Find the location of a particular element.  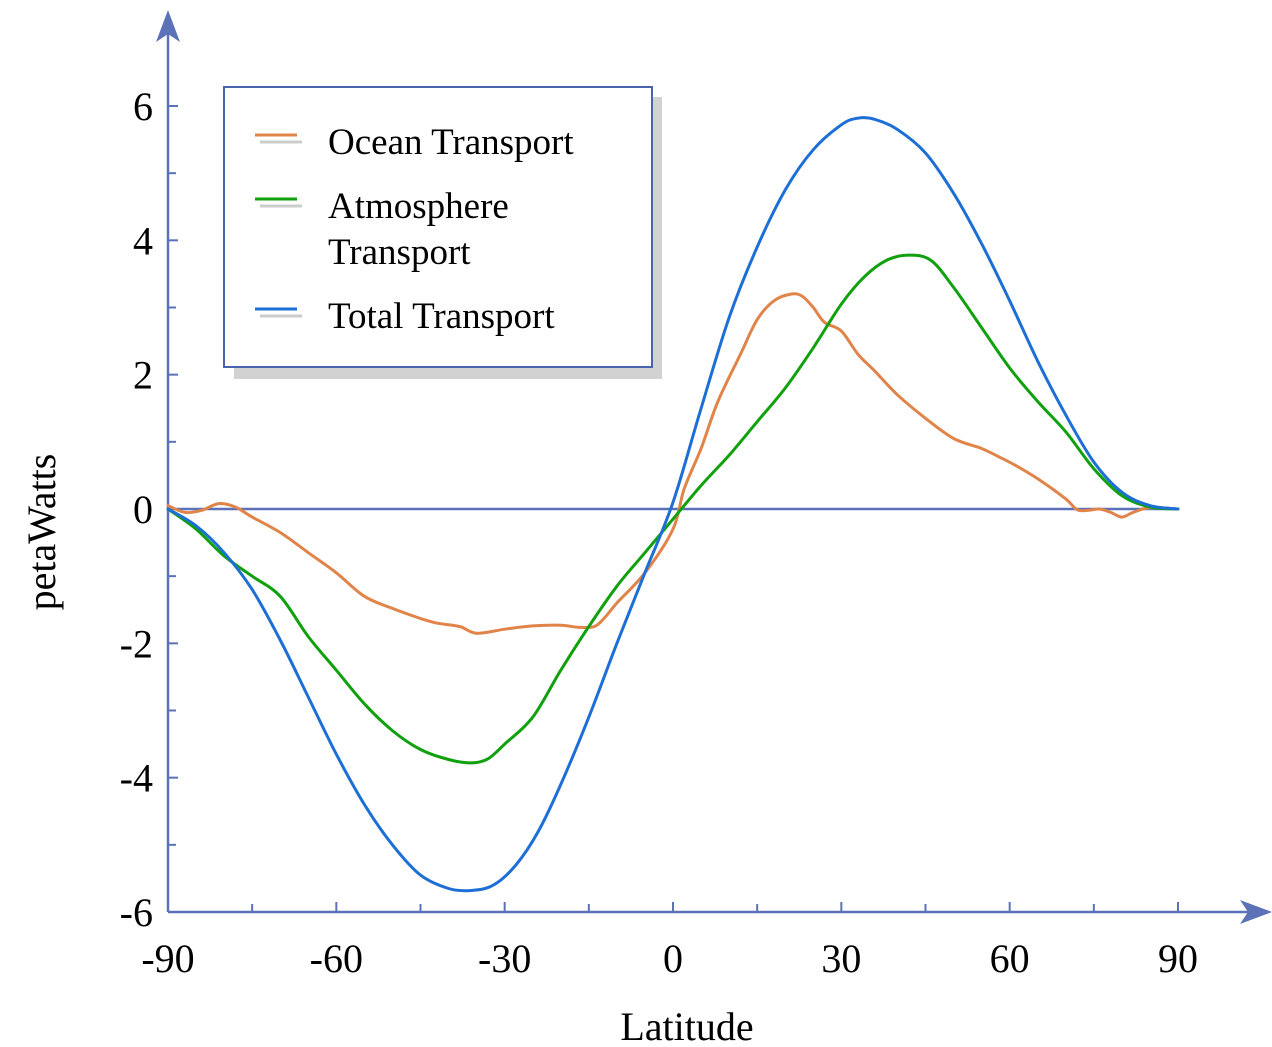

legend-label: Transport is located at coordinates (399, 252).